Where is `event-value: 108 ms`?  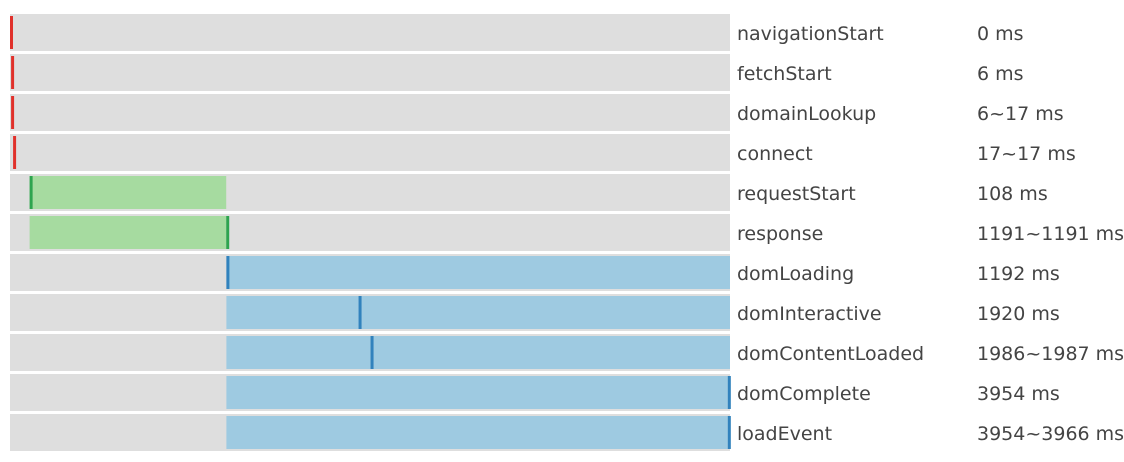
event-value: 108 ms is located at coordinates (1012, 194).